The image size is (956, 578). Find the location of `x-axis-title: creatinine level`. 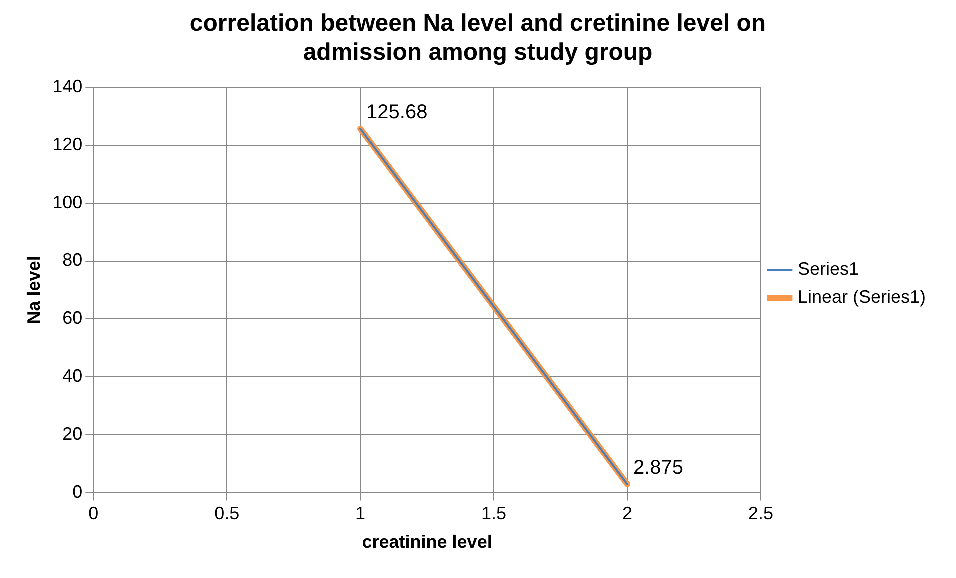

x-axis-title: creatinine level is located at coordinates (427, 542).